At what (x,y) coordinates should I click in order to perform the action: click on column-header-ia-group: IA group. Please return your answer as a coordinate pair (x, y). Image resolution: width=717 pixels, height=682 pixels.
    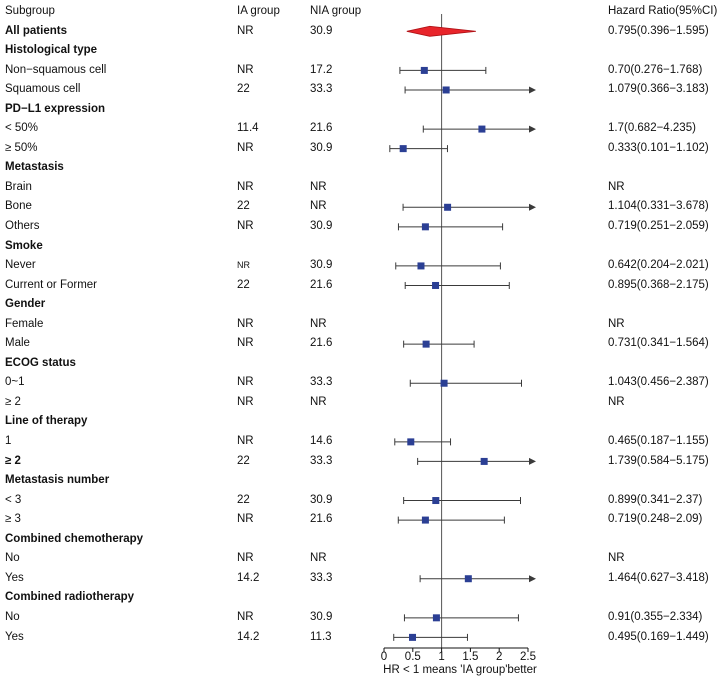
    Looking at the image, I should click on (258, 11).